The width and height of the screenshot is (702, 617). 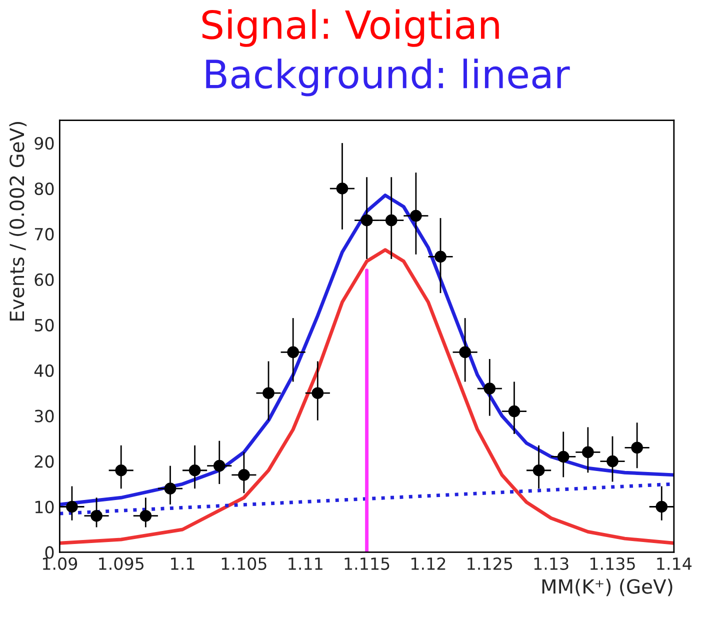 I want to click on x-tick-label: 1.12, so click(x=428, y=563).